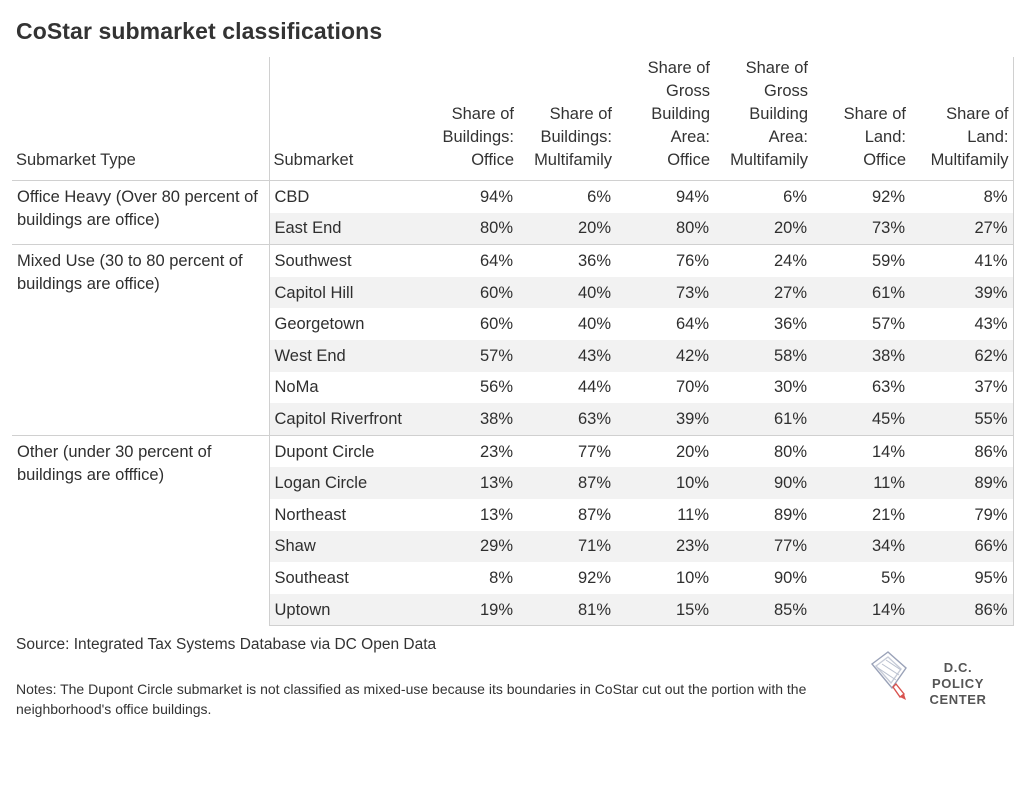  I want to click on value-cell: 55%, so click(962, 419).